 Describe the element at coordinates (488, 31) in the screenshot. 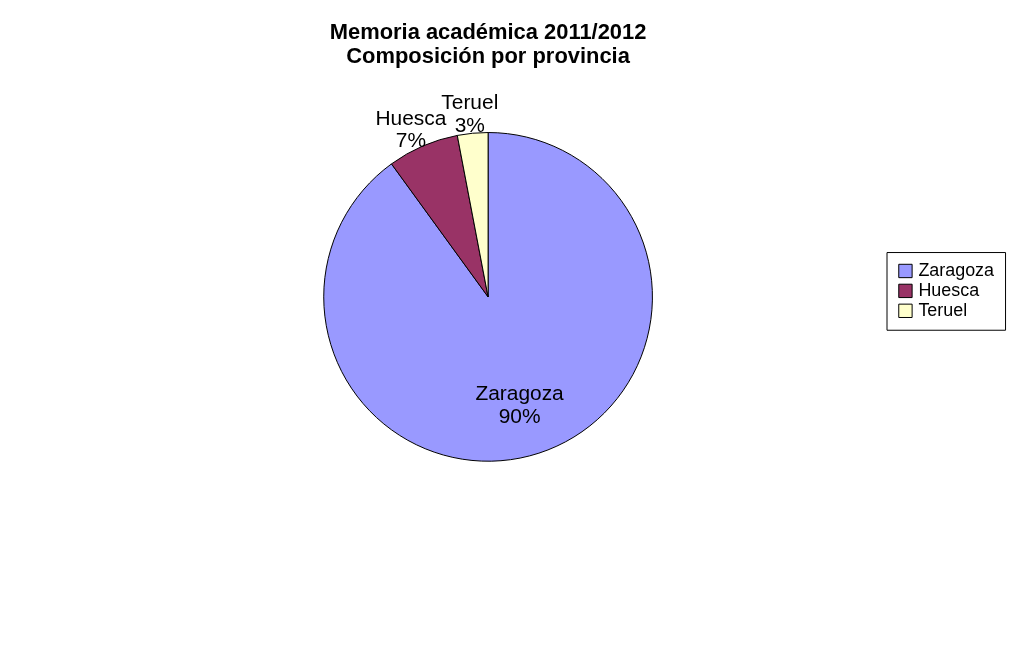

I see `text: Memoria académica 2011/2012` at that location.